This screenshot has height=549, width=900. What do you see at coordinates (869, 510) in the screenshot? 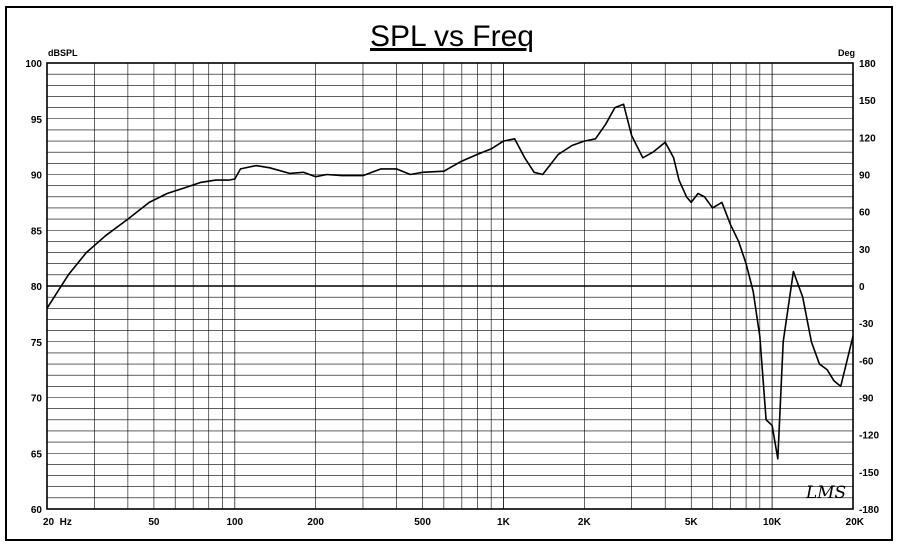
I see `y2-tick-label: -180` at bounding box center [869, 510].